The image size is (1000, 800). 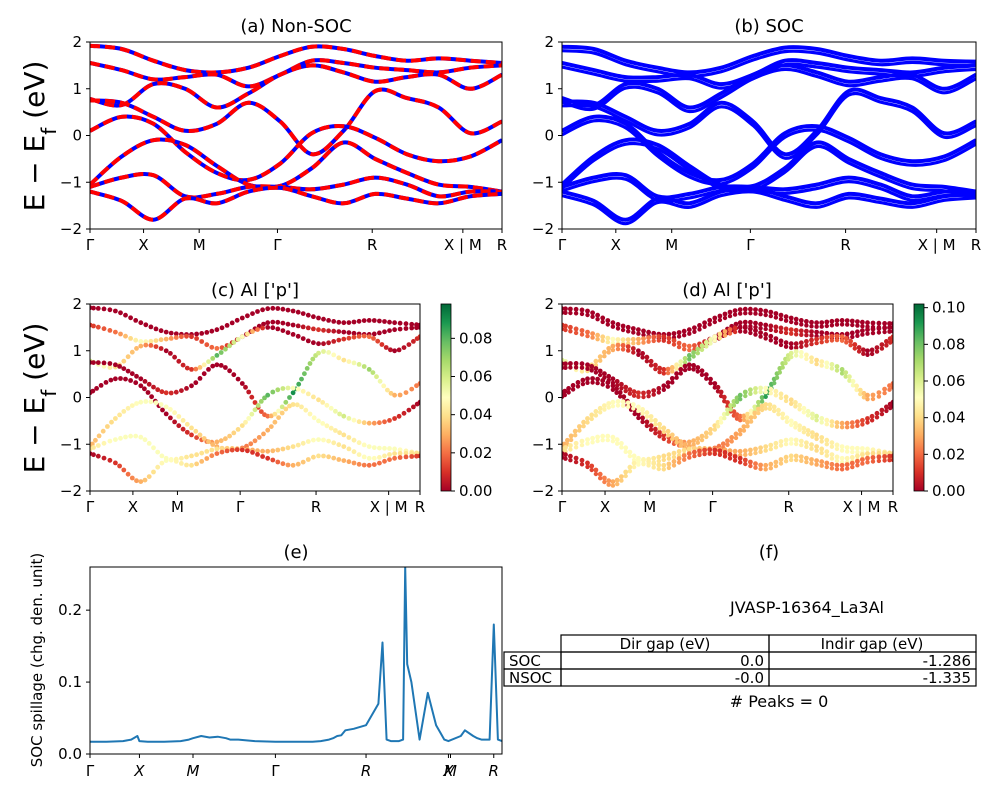 What do you see at coordinates (665, 660) in the screenshot?
I see `gap-table-cell` at bounding box center [665, 660].